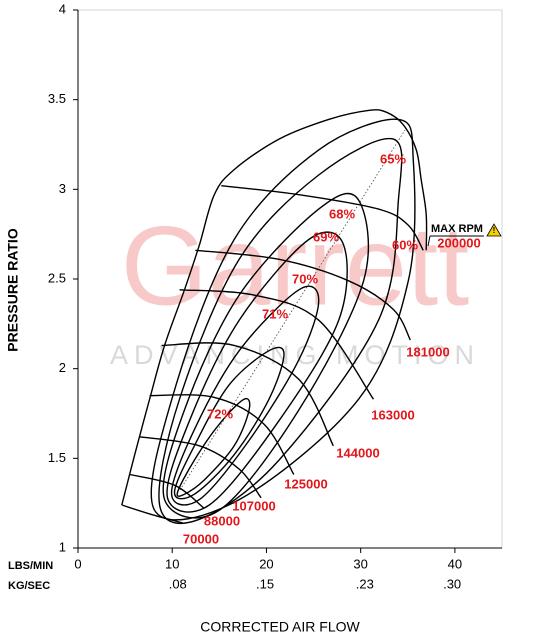  What do you see at coordinates (62, 367) in the screenshot?
I see `y-tick-label: 2` at bounding box center [62, 367].